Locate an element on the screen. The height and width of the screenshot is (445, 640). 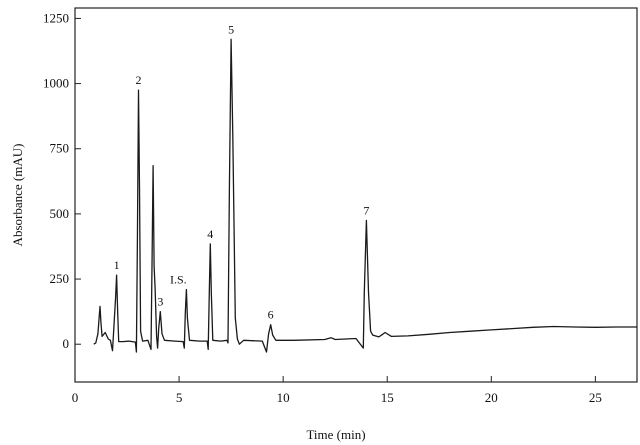
peak-label: 3 is located at coordinates (160, 302).